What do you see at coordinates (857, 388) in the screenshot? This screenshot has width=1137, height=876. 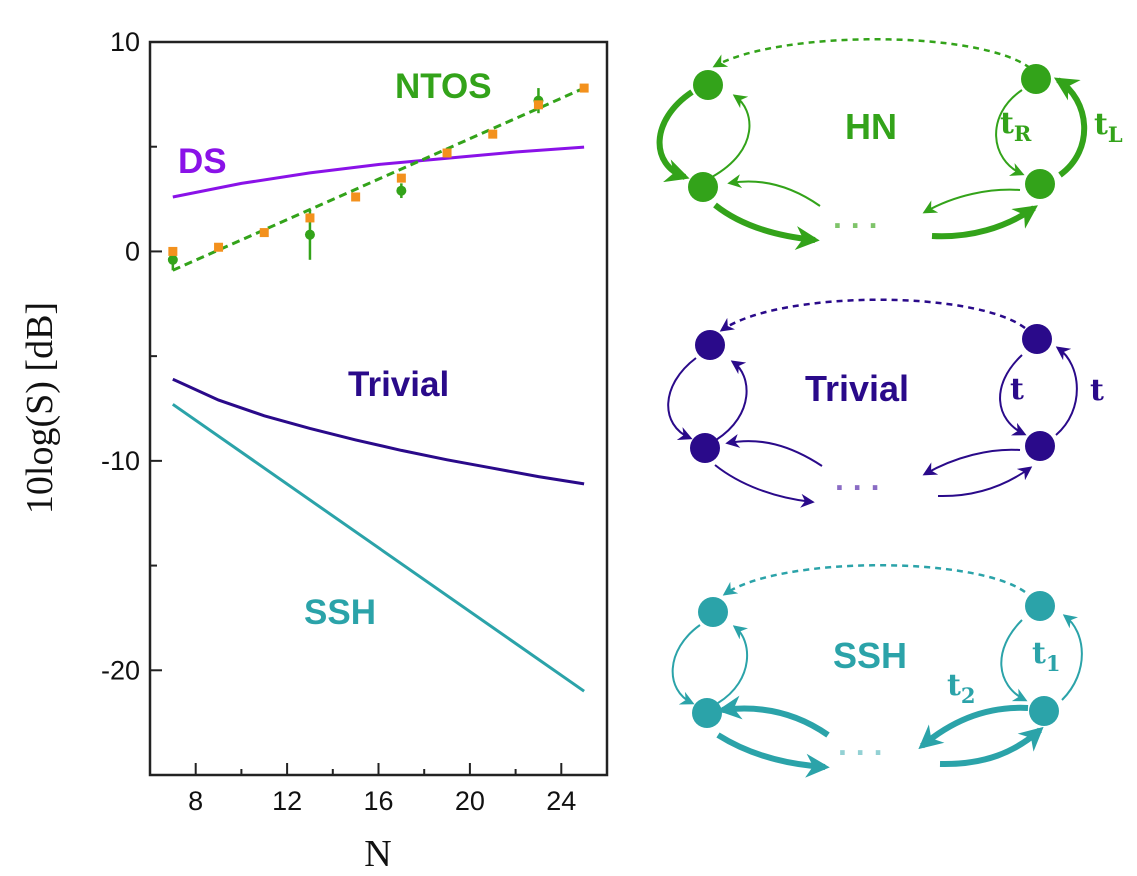 I see `model-title-trivial: Trivial` at bounding box center [857, 388].